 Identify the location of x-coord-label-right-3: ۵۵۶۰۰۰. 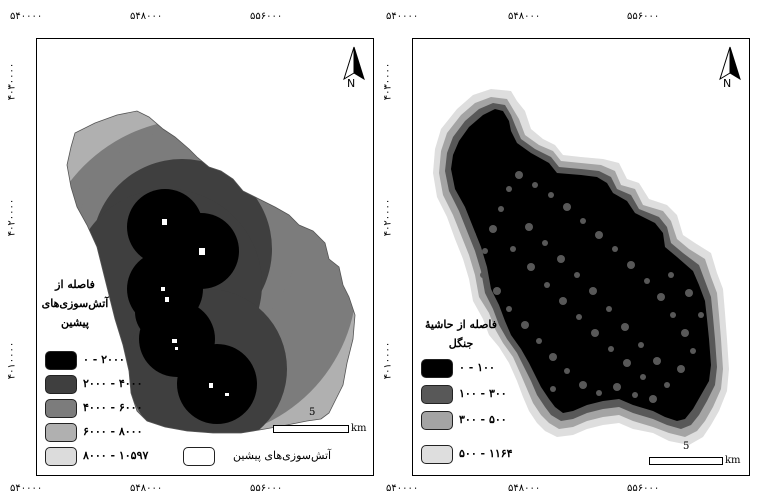
(643, 16).